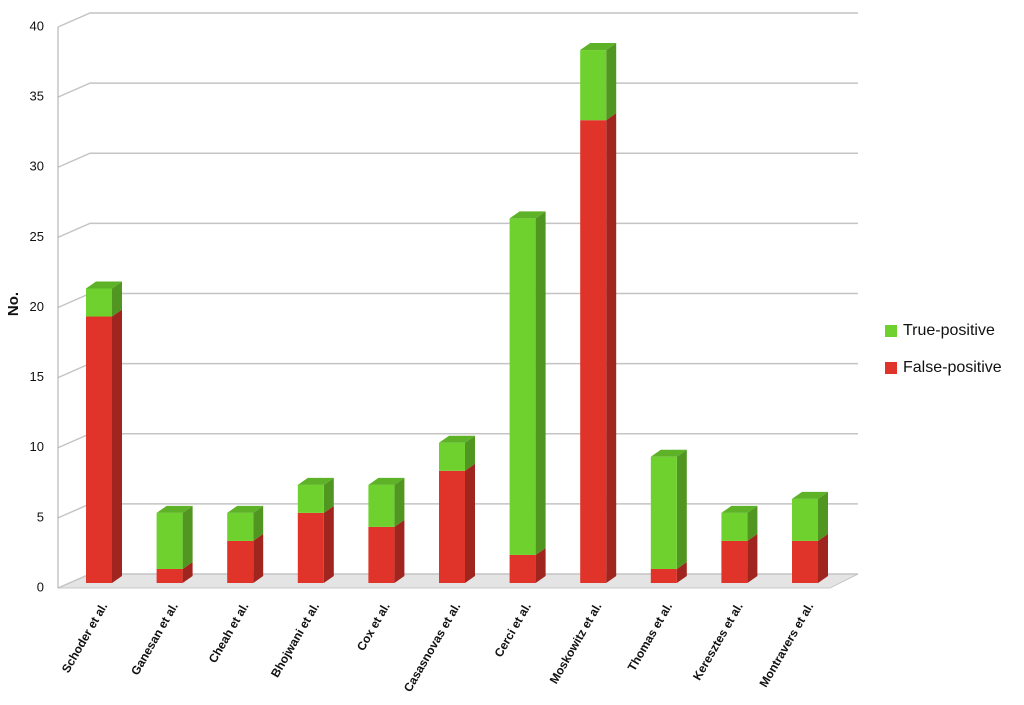 The image size is (1024, 705). What do you see at coordinates (295, 640) in the screenshot?
I see `x-tick-label: Bhojwani et al.` at bounding box center [295, 640].